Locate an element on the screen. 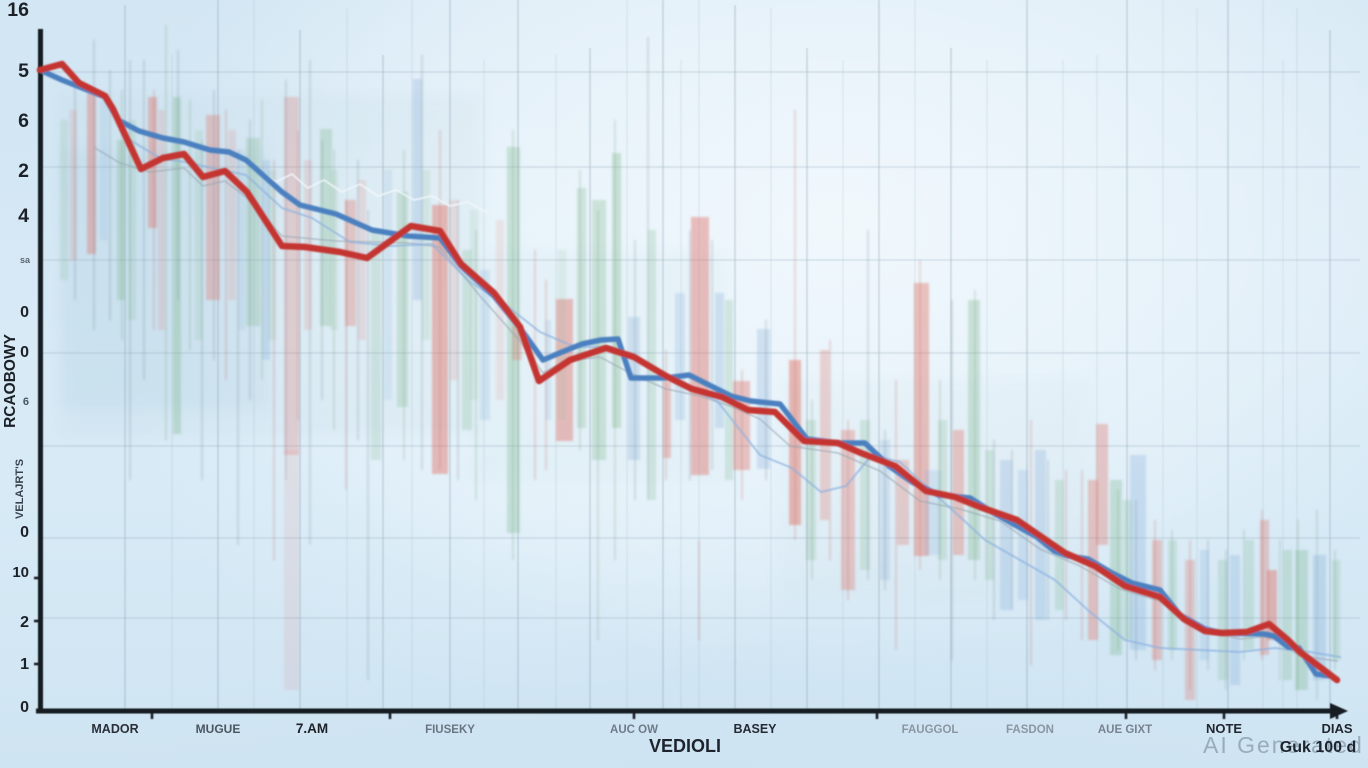 This screenshot has width=1368, height=768. svg-text: AI Generated is located at coordinates (1283, 745).